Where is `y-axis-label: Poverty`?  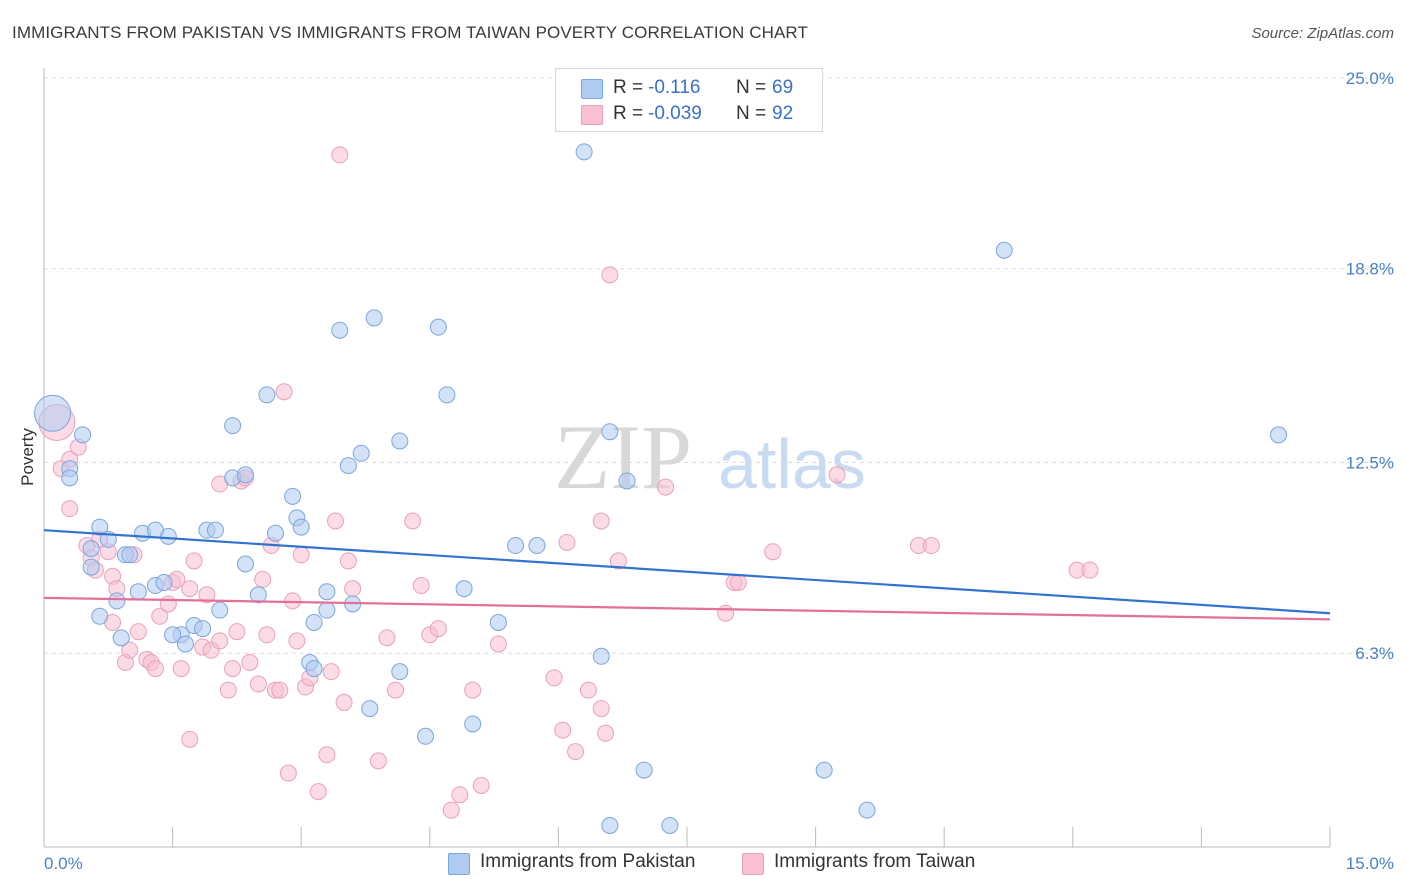 y-axis-label: Poverty is located at coordinates (27, 457).